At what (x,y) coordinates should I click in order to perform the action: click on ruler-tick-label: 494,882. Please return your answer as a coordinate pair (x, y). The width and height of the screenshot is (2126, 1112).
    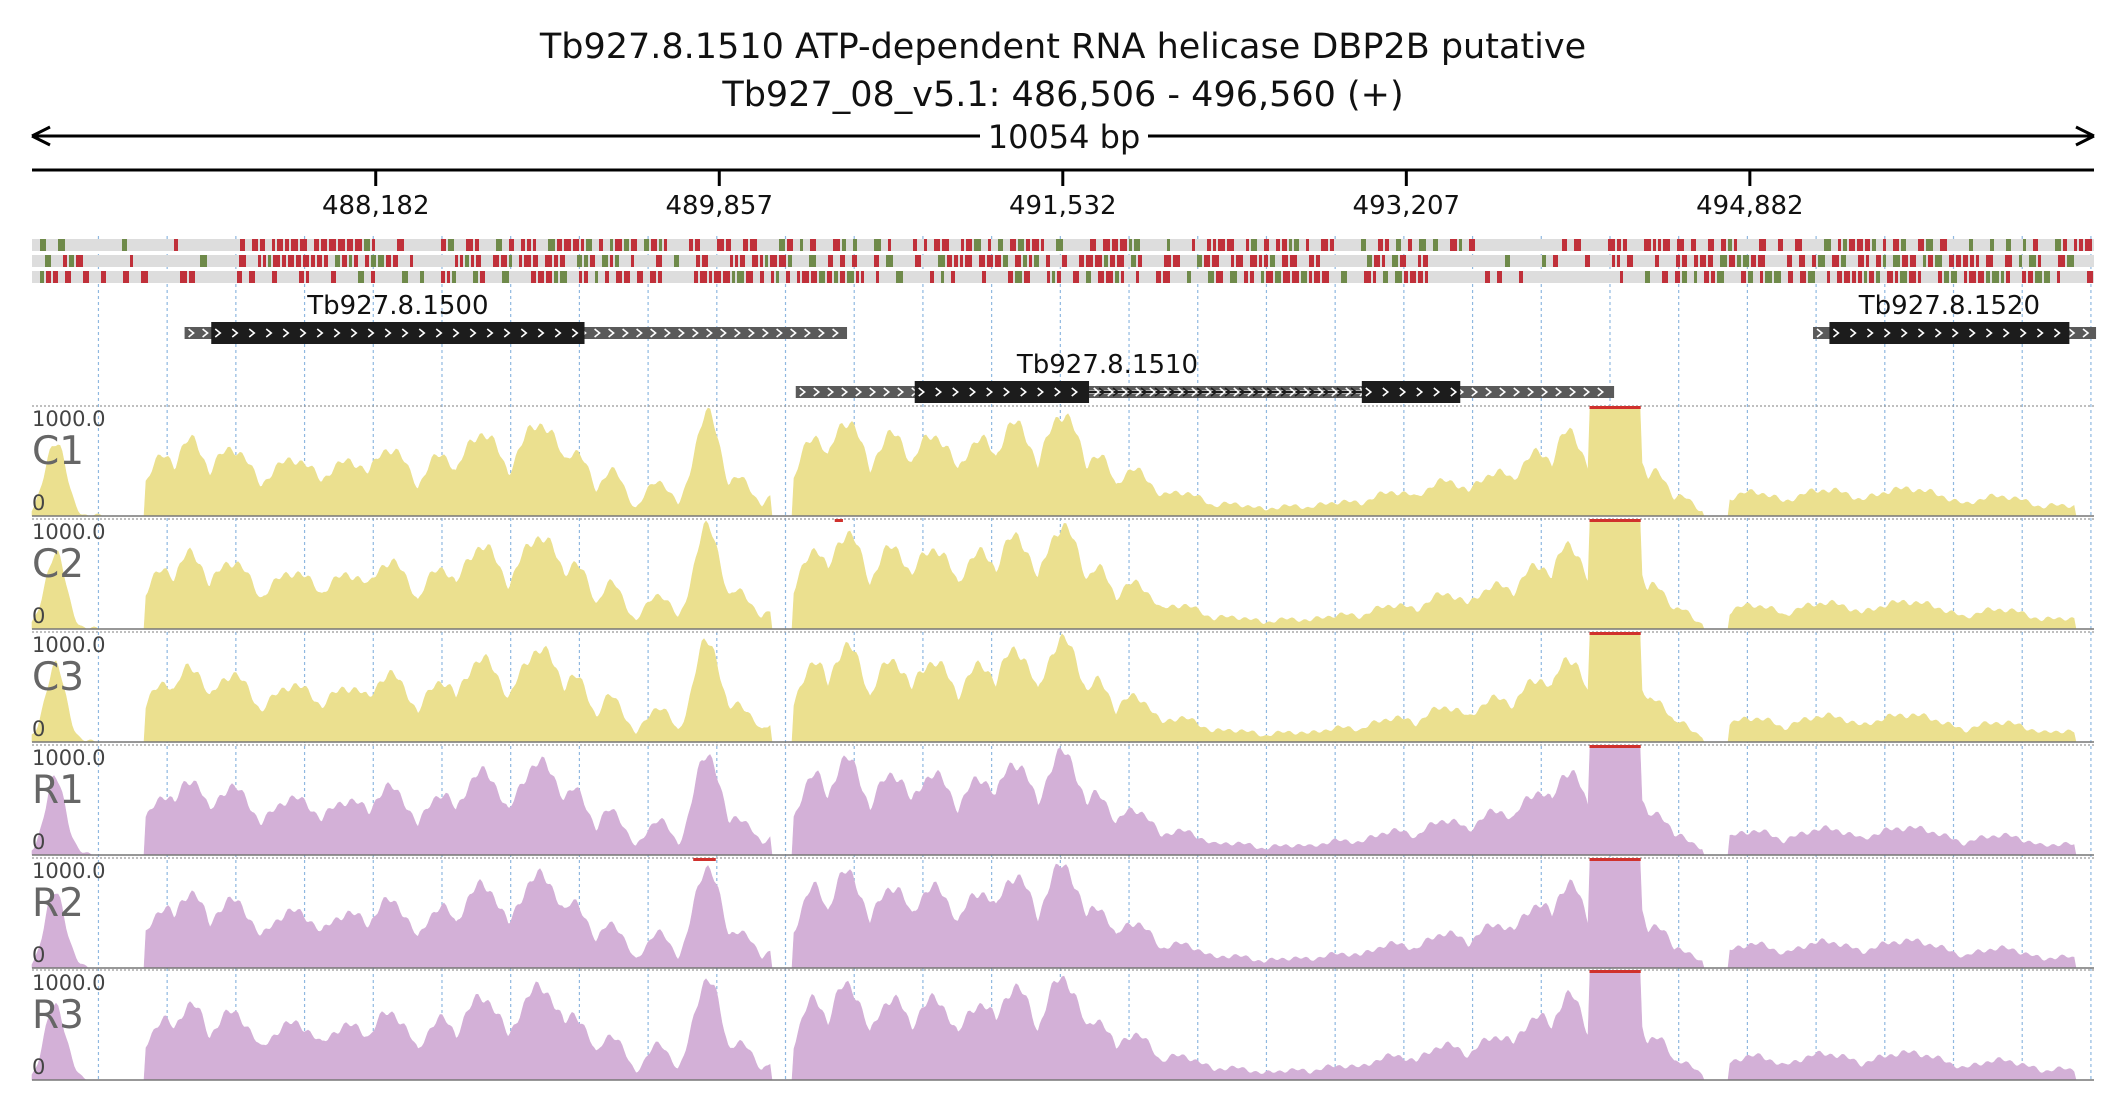
    Looking at the image, I should click on (1750, 206).